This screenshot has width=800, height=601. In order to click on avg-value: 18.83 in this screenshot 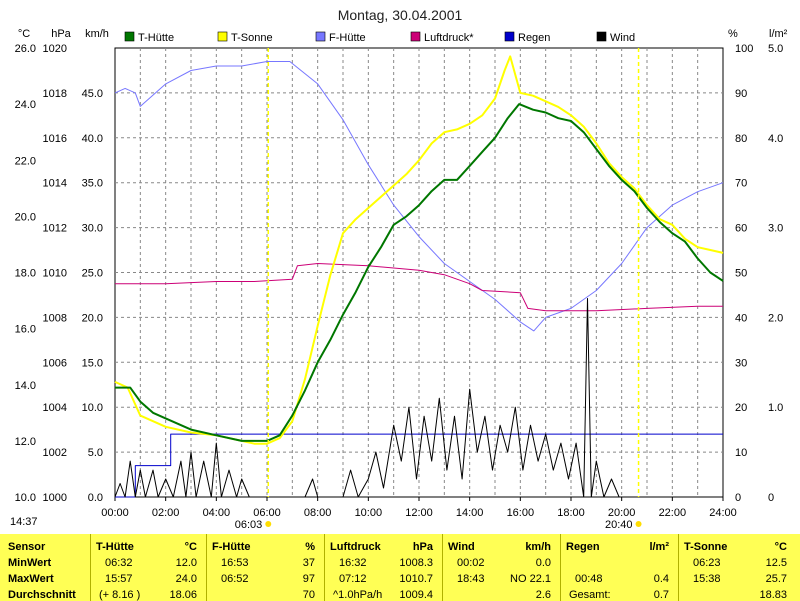, I will do `click(773, 595)`.